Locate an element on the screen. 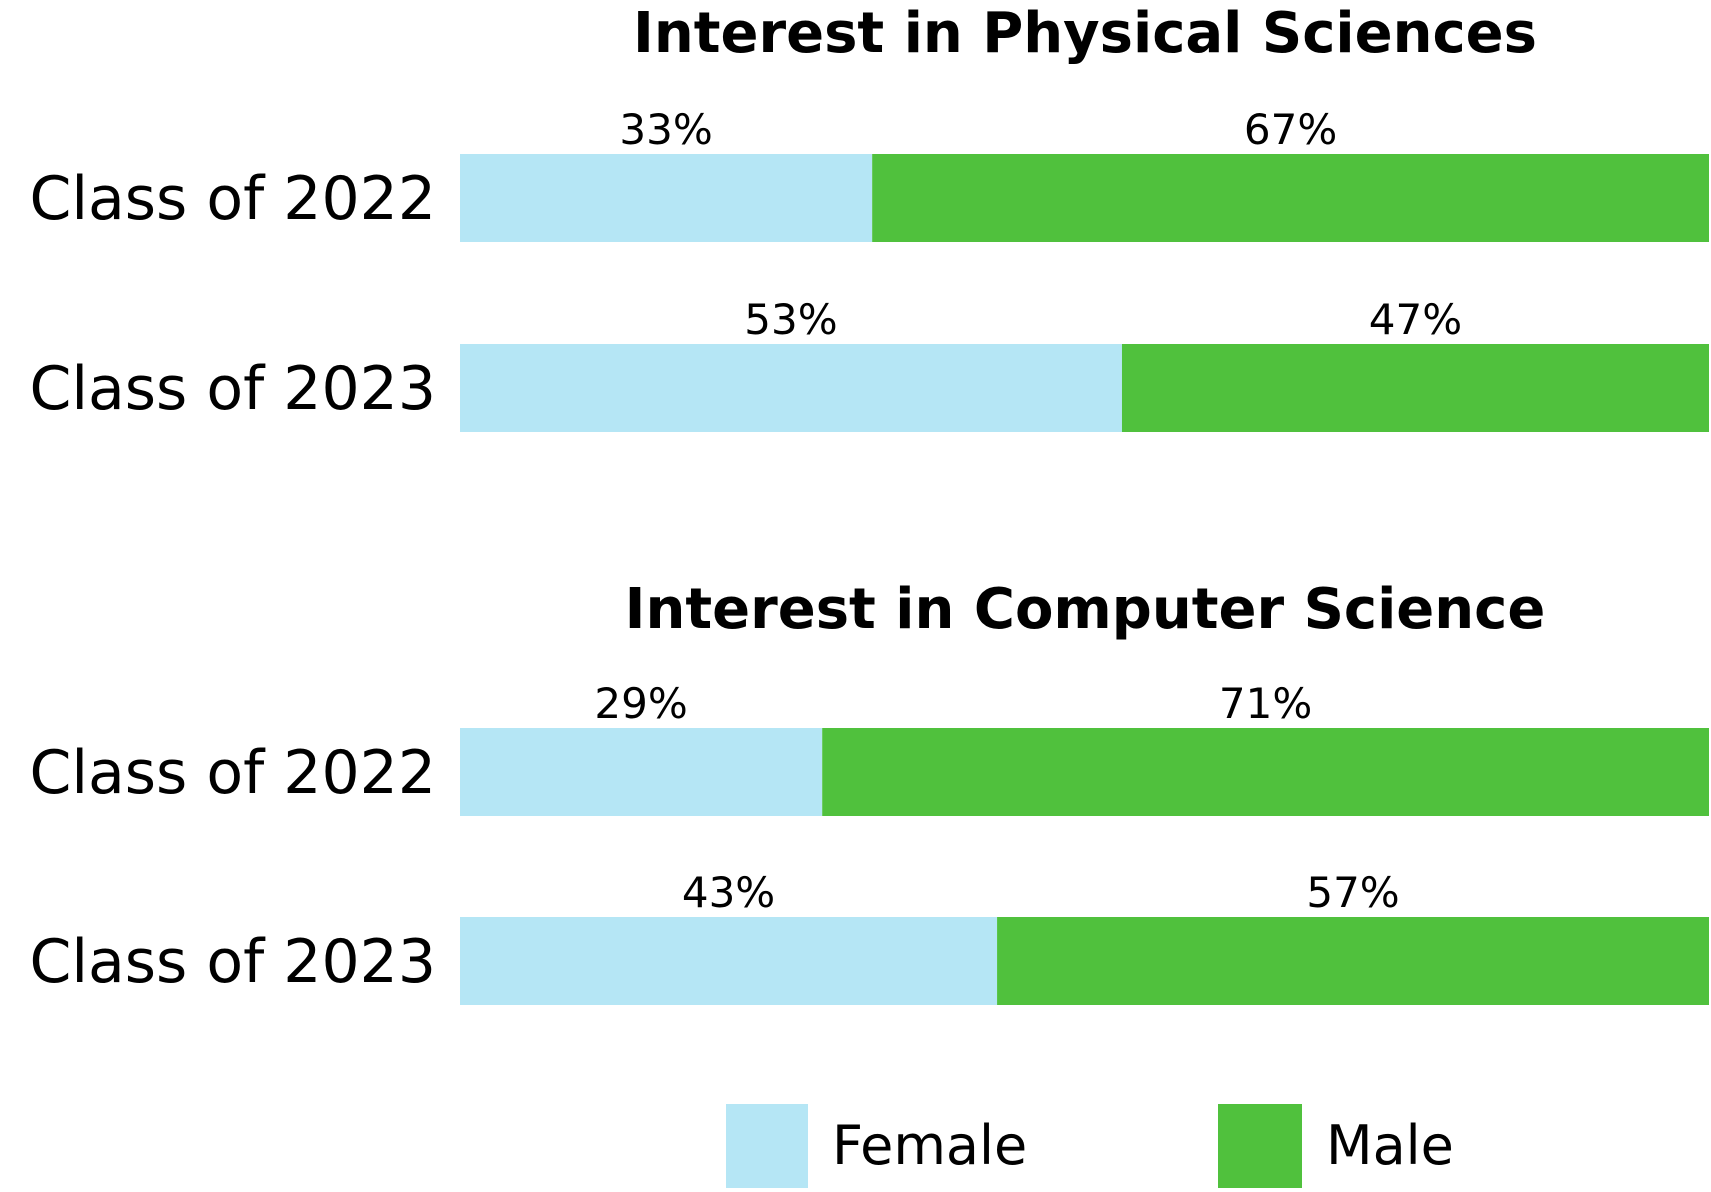 This screenshot has height=1192, width=1711. legend-swatch-male is located at coordinates (1260, 1146).